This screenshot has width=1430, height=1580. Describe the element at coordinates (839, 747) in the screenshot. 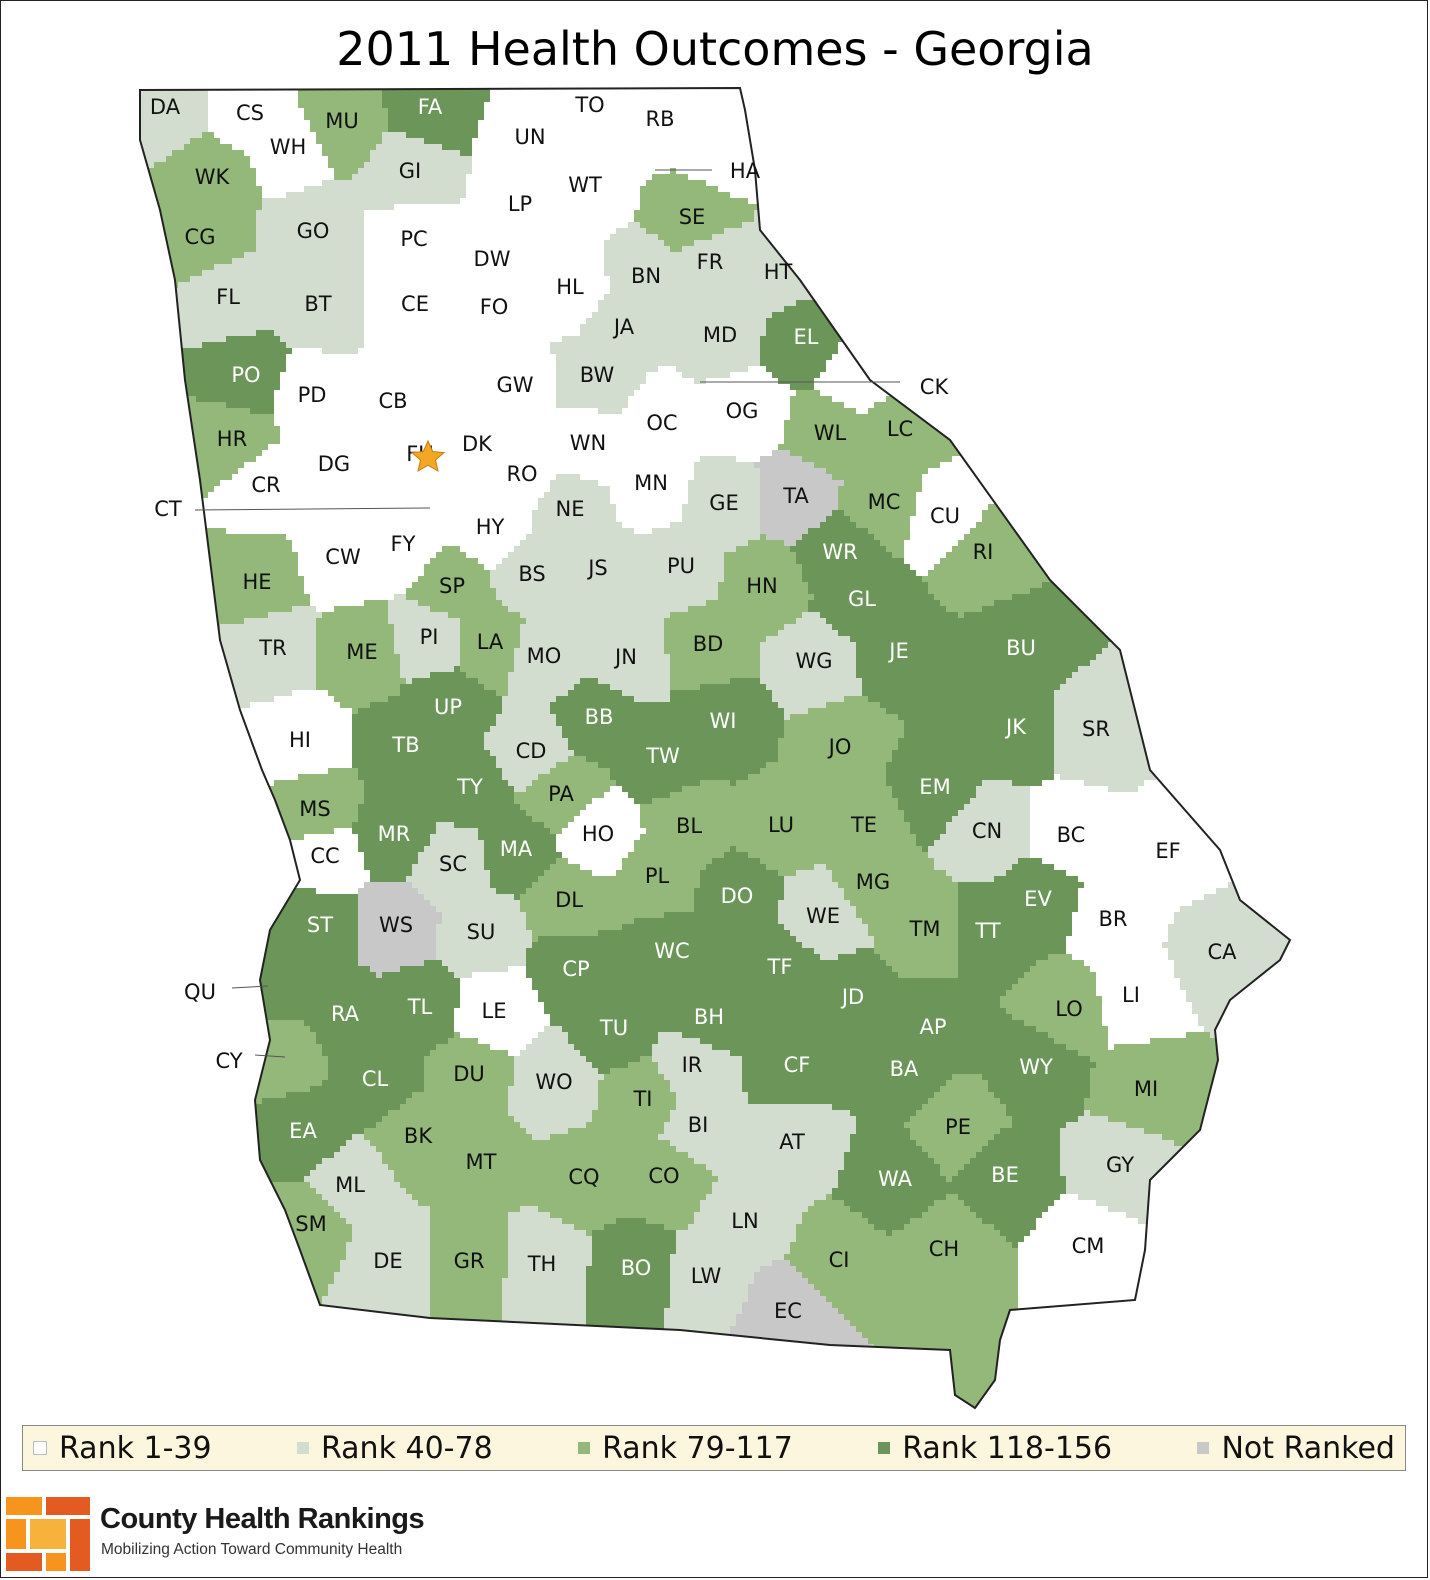

I see `county-label-jo: JO` at that location.